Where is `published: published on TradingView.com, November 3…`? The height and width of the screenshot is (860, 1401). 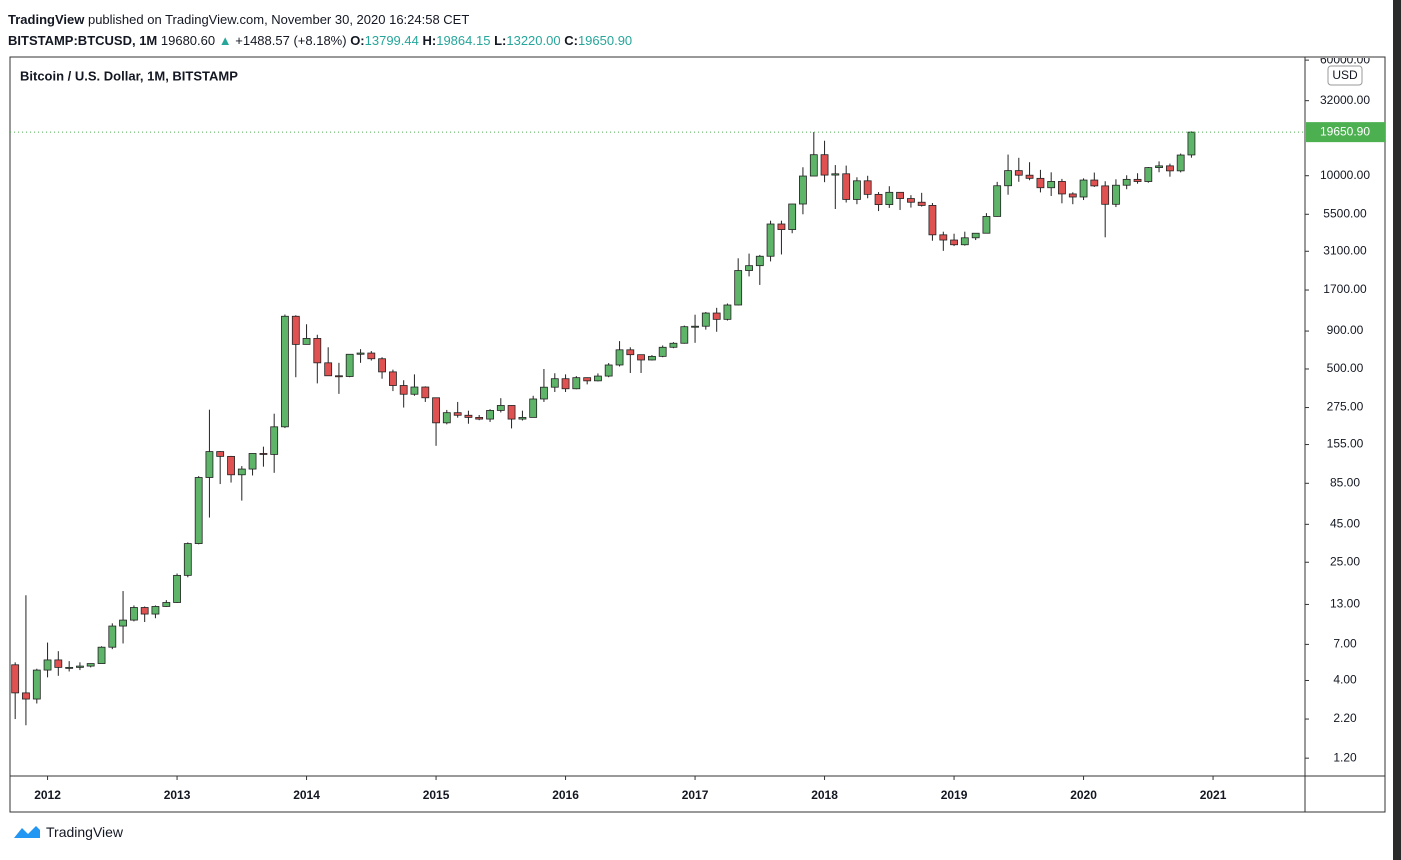
published: published on TradingView.com, November 3… is located at coordinates (278, 19).